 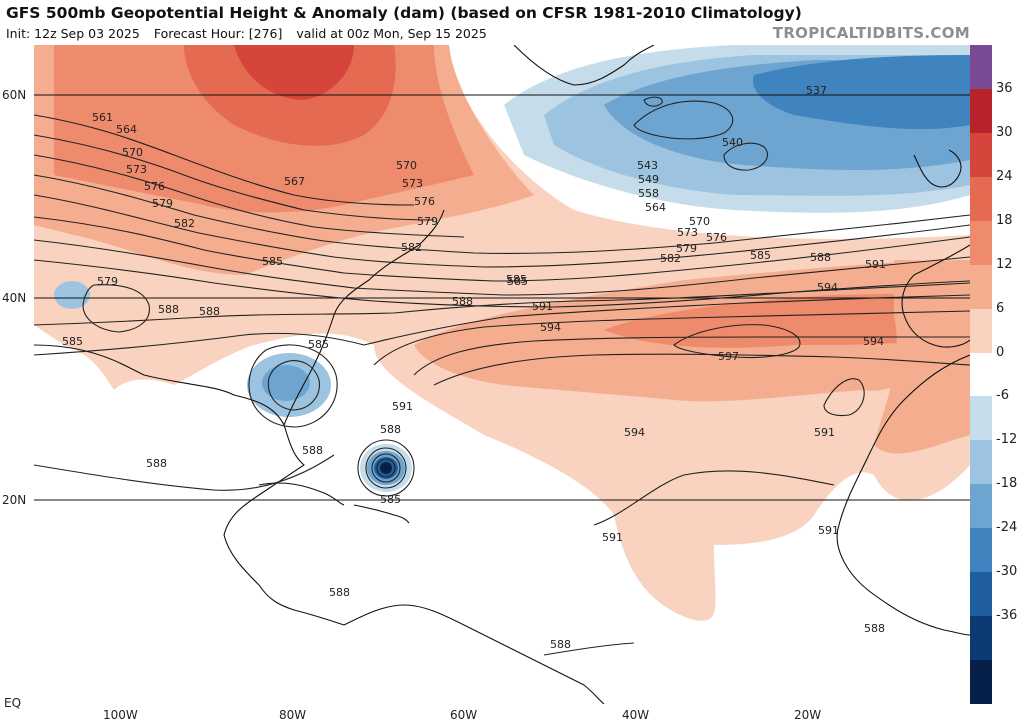 I want to click on lon-label-100w: 100W, so click(x=120, y=715).